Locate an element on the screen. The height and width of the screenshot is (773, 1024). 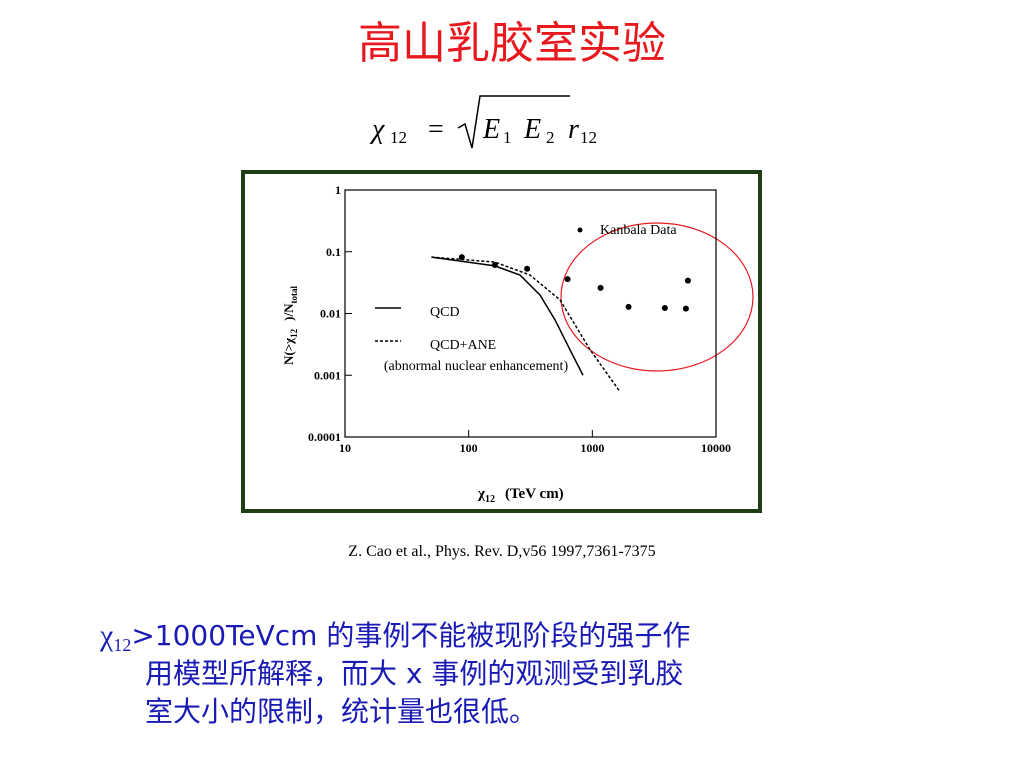
formula-r: r is located at coordinates (573, 129).